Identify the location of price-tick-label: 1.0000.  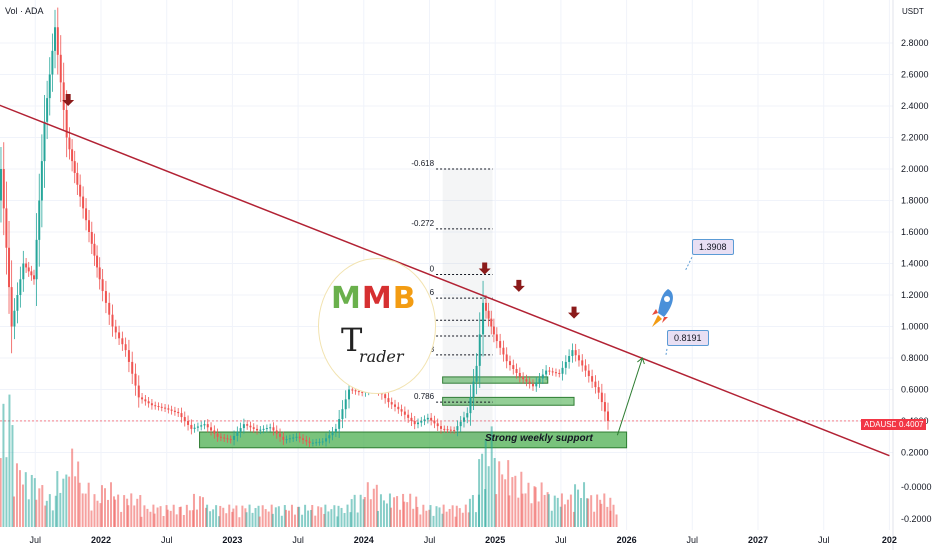
(915, 327).